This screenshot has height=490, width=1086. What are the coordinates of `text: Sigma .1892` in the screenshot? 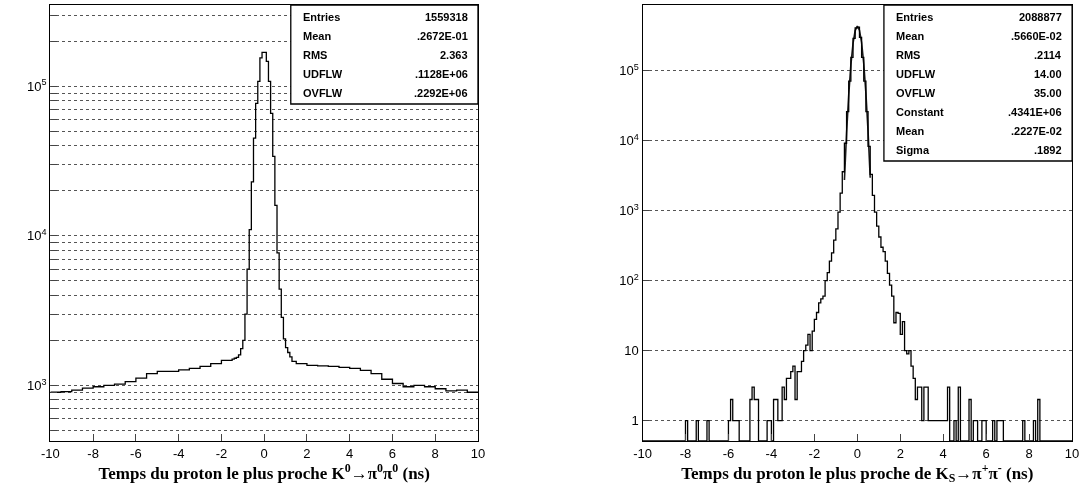 It's located at (979, 150).